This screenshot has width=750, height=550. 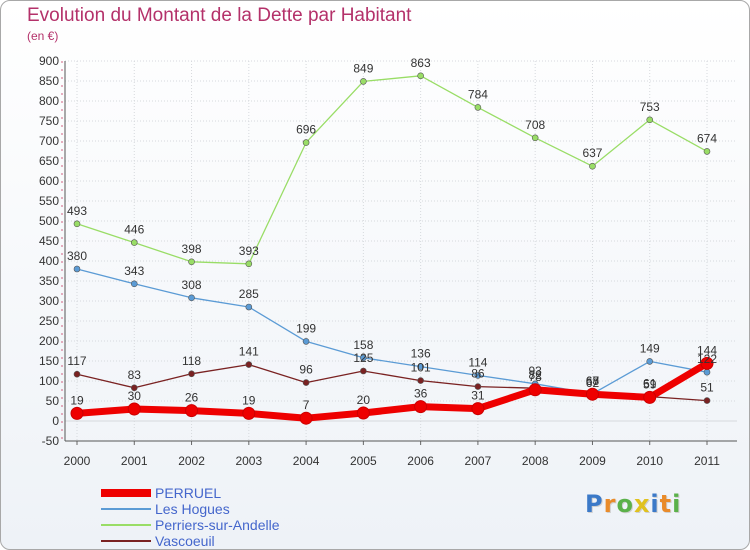 I want to click on logo-letter: o, so click(x=625, y=504).